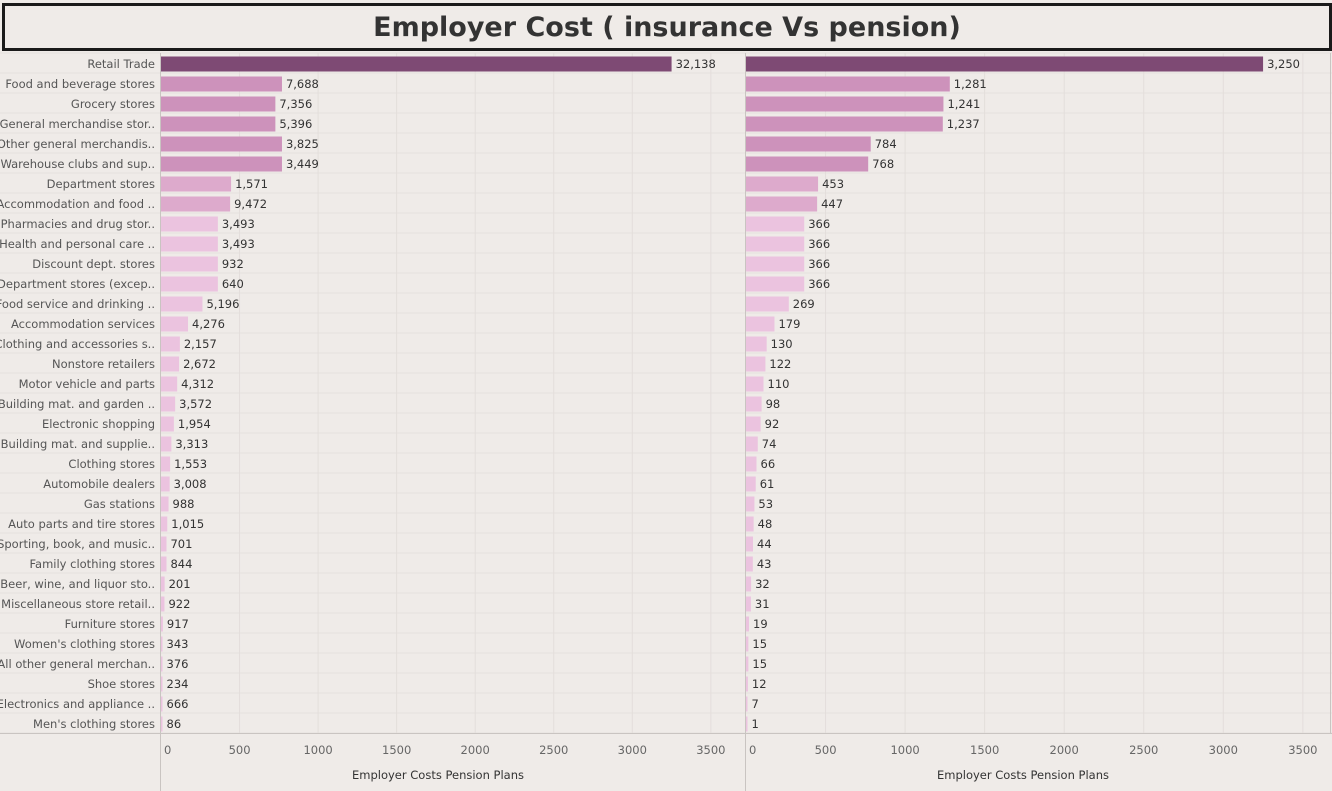  Describe the element at coordinates (81, 524) in the screenshot. I see `category-label: Auto parts and tire stores` at that location.